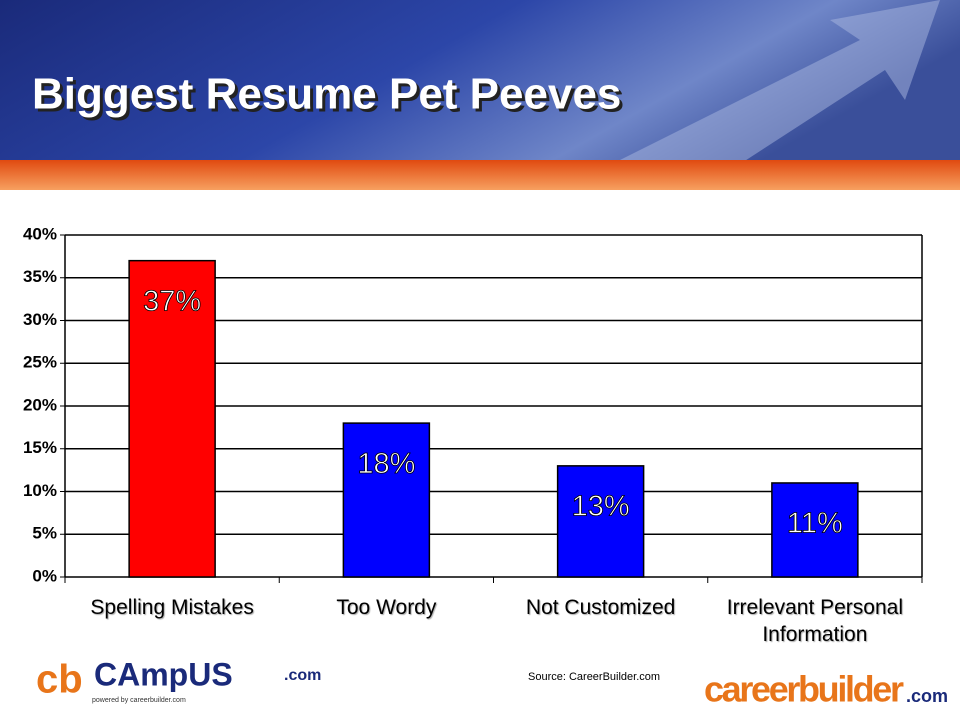 The width and height of the screenshot is (960, 720). I want to click on y-tick-label: 25%, so click(40, 362).